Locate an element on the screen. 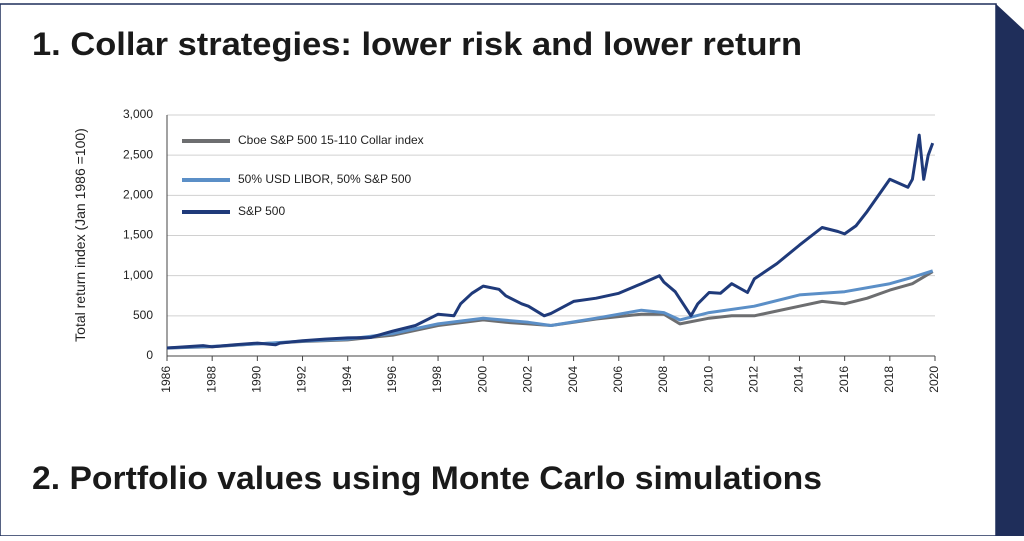 This screenshot has width=1024, height=541. x-tick-label: 2002 is located at coordinates (528, 379).